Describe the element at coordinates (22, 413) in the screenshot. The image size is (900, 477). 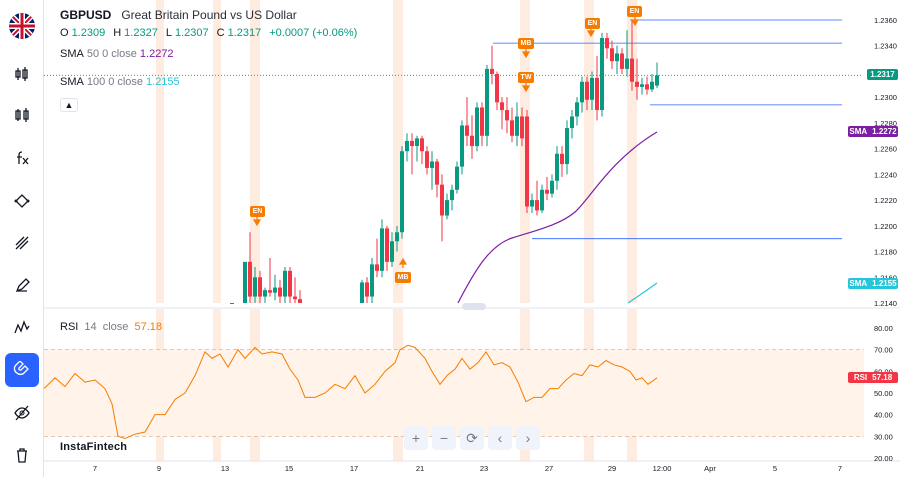
I see `eye-icon` at that location.